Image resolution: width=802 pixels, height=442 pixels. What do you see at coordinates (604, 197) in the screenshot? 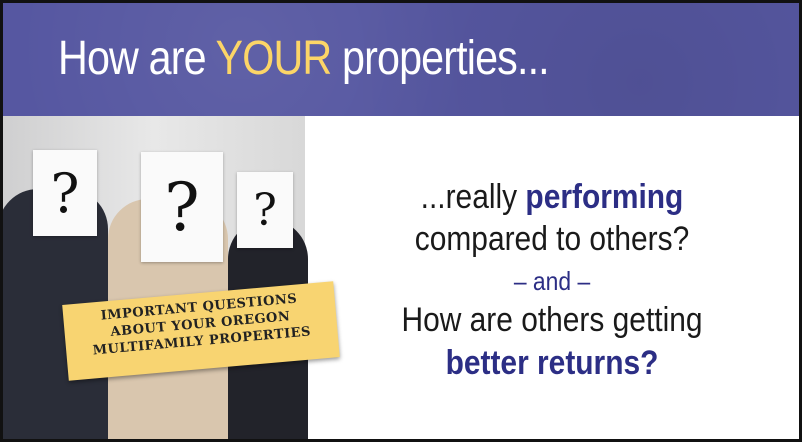
I see `bold-text: performing` at bounding box center [604, 197].